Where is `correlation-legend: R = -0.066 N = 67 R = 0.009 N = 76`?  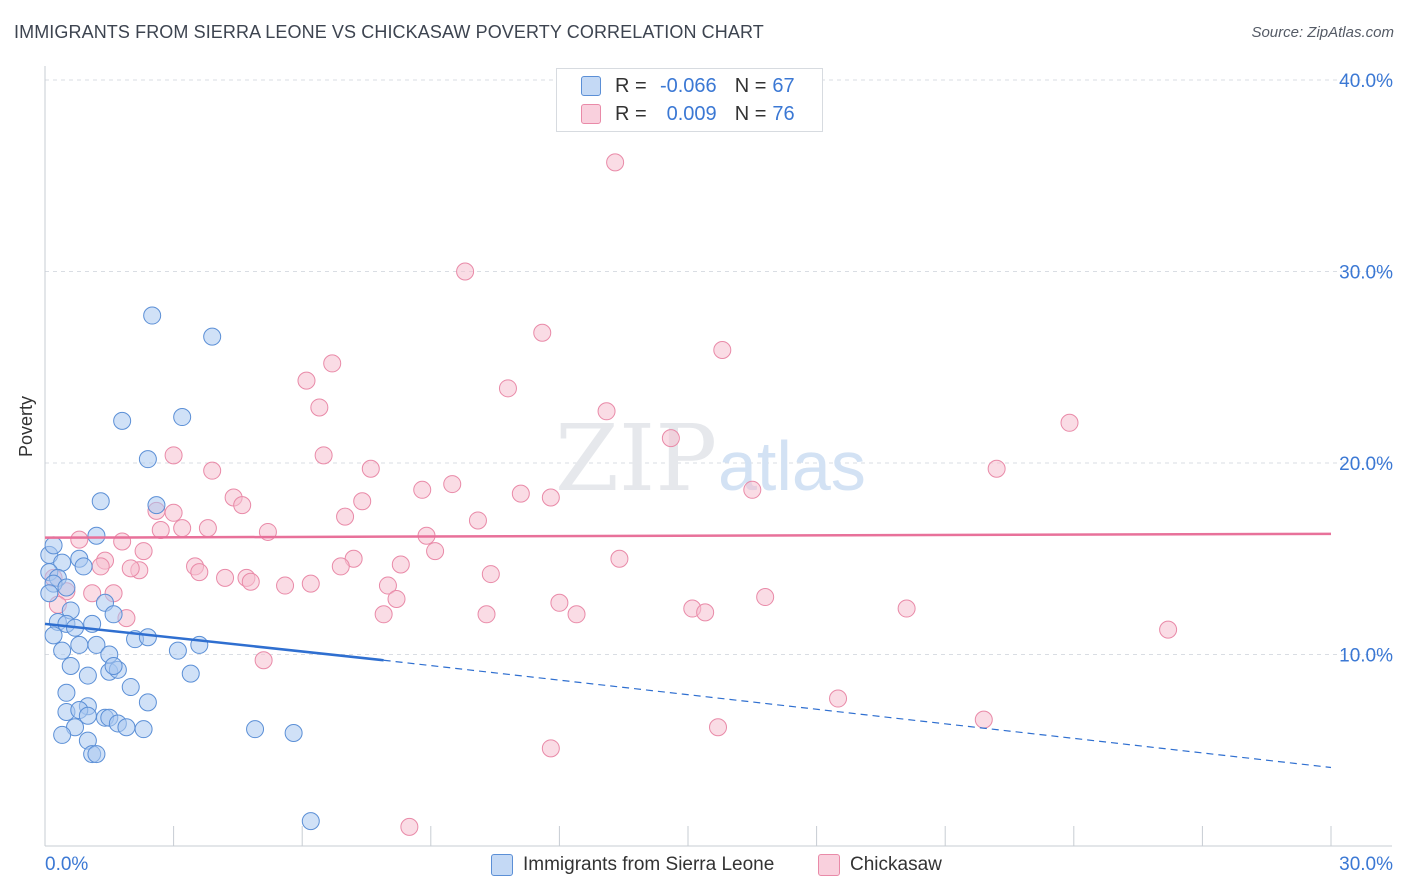 correlation-legend: R = -0.066 N = 67 R = 0.009 N = 76 is located at coordinates (689, 100).